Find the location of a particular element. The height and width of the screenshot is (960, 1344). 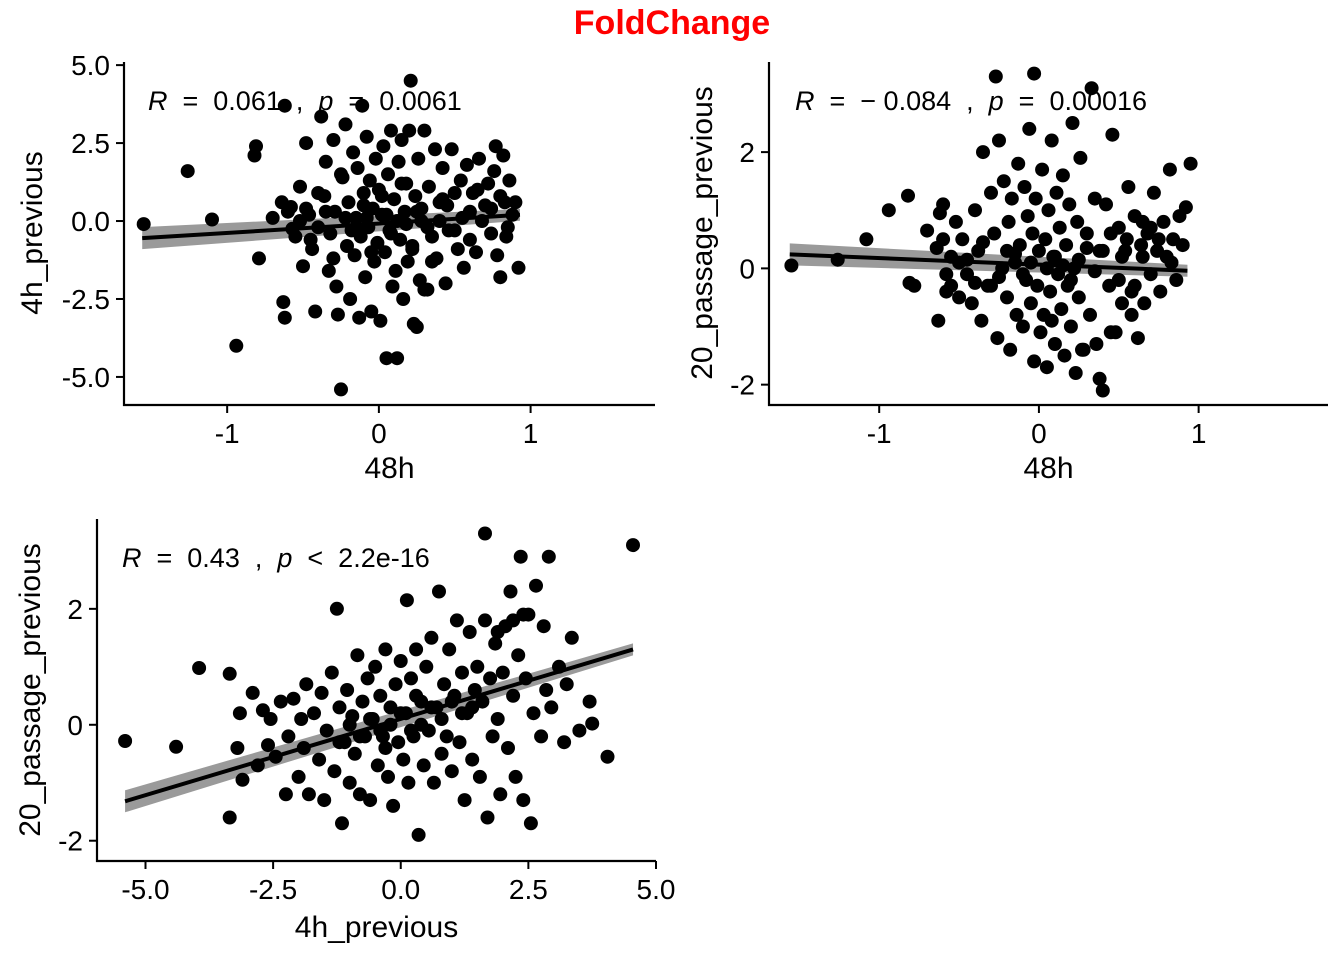

y-tick-label: 2 is located at coordinates (75, 609).